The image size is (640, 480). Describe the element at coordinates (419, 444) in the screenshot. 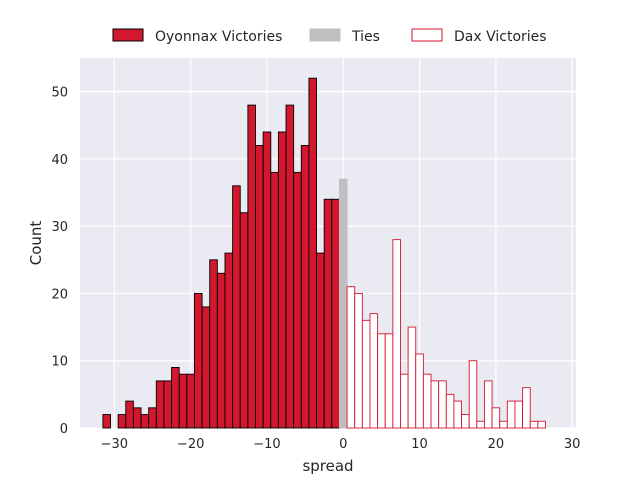

I see `x-tick-label: 10` at that location.